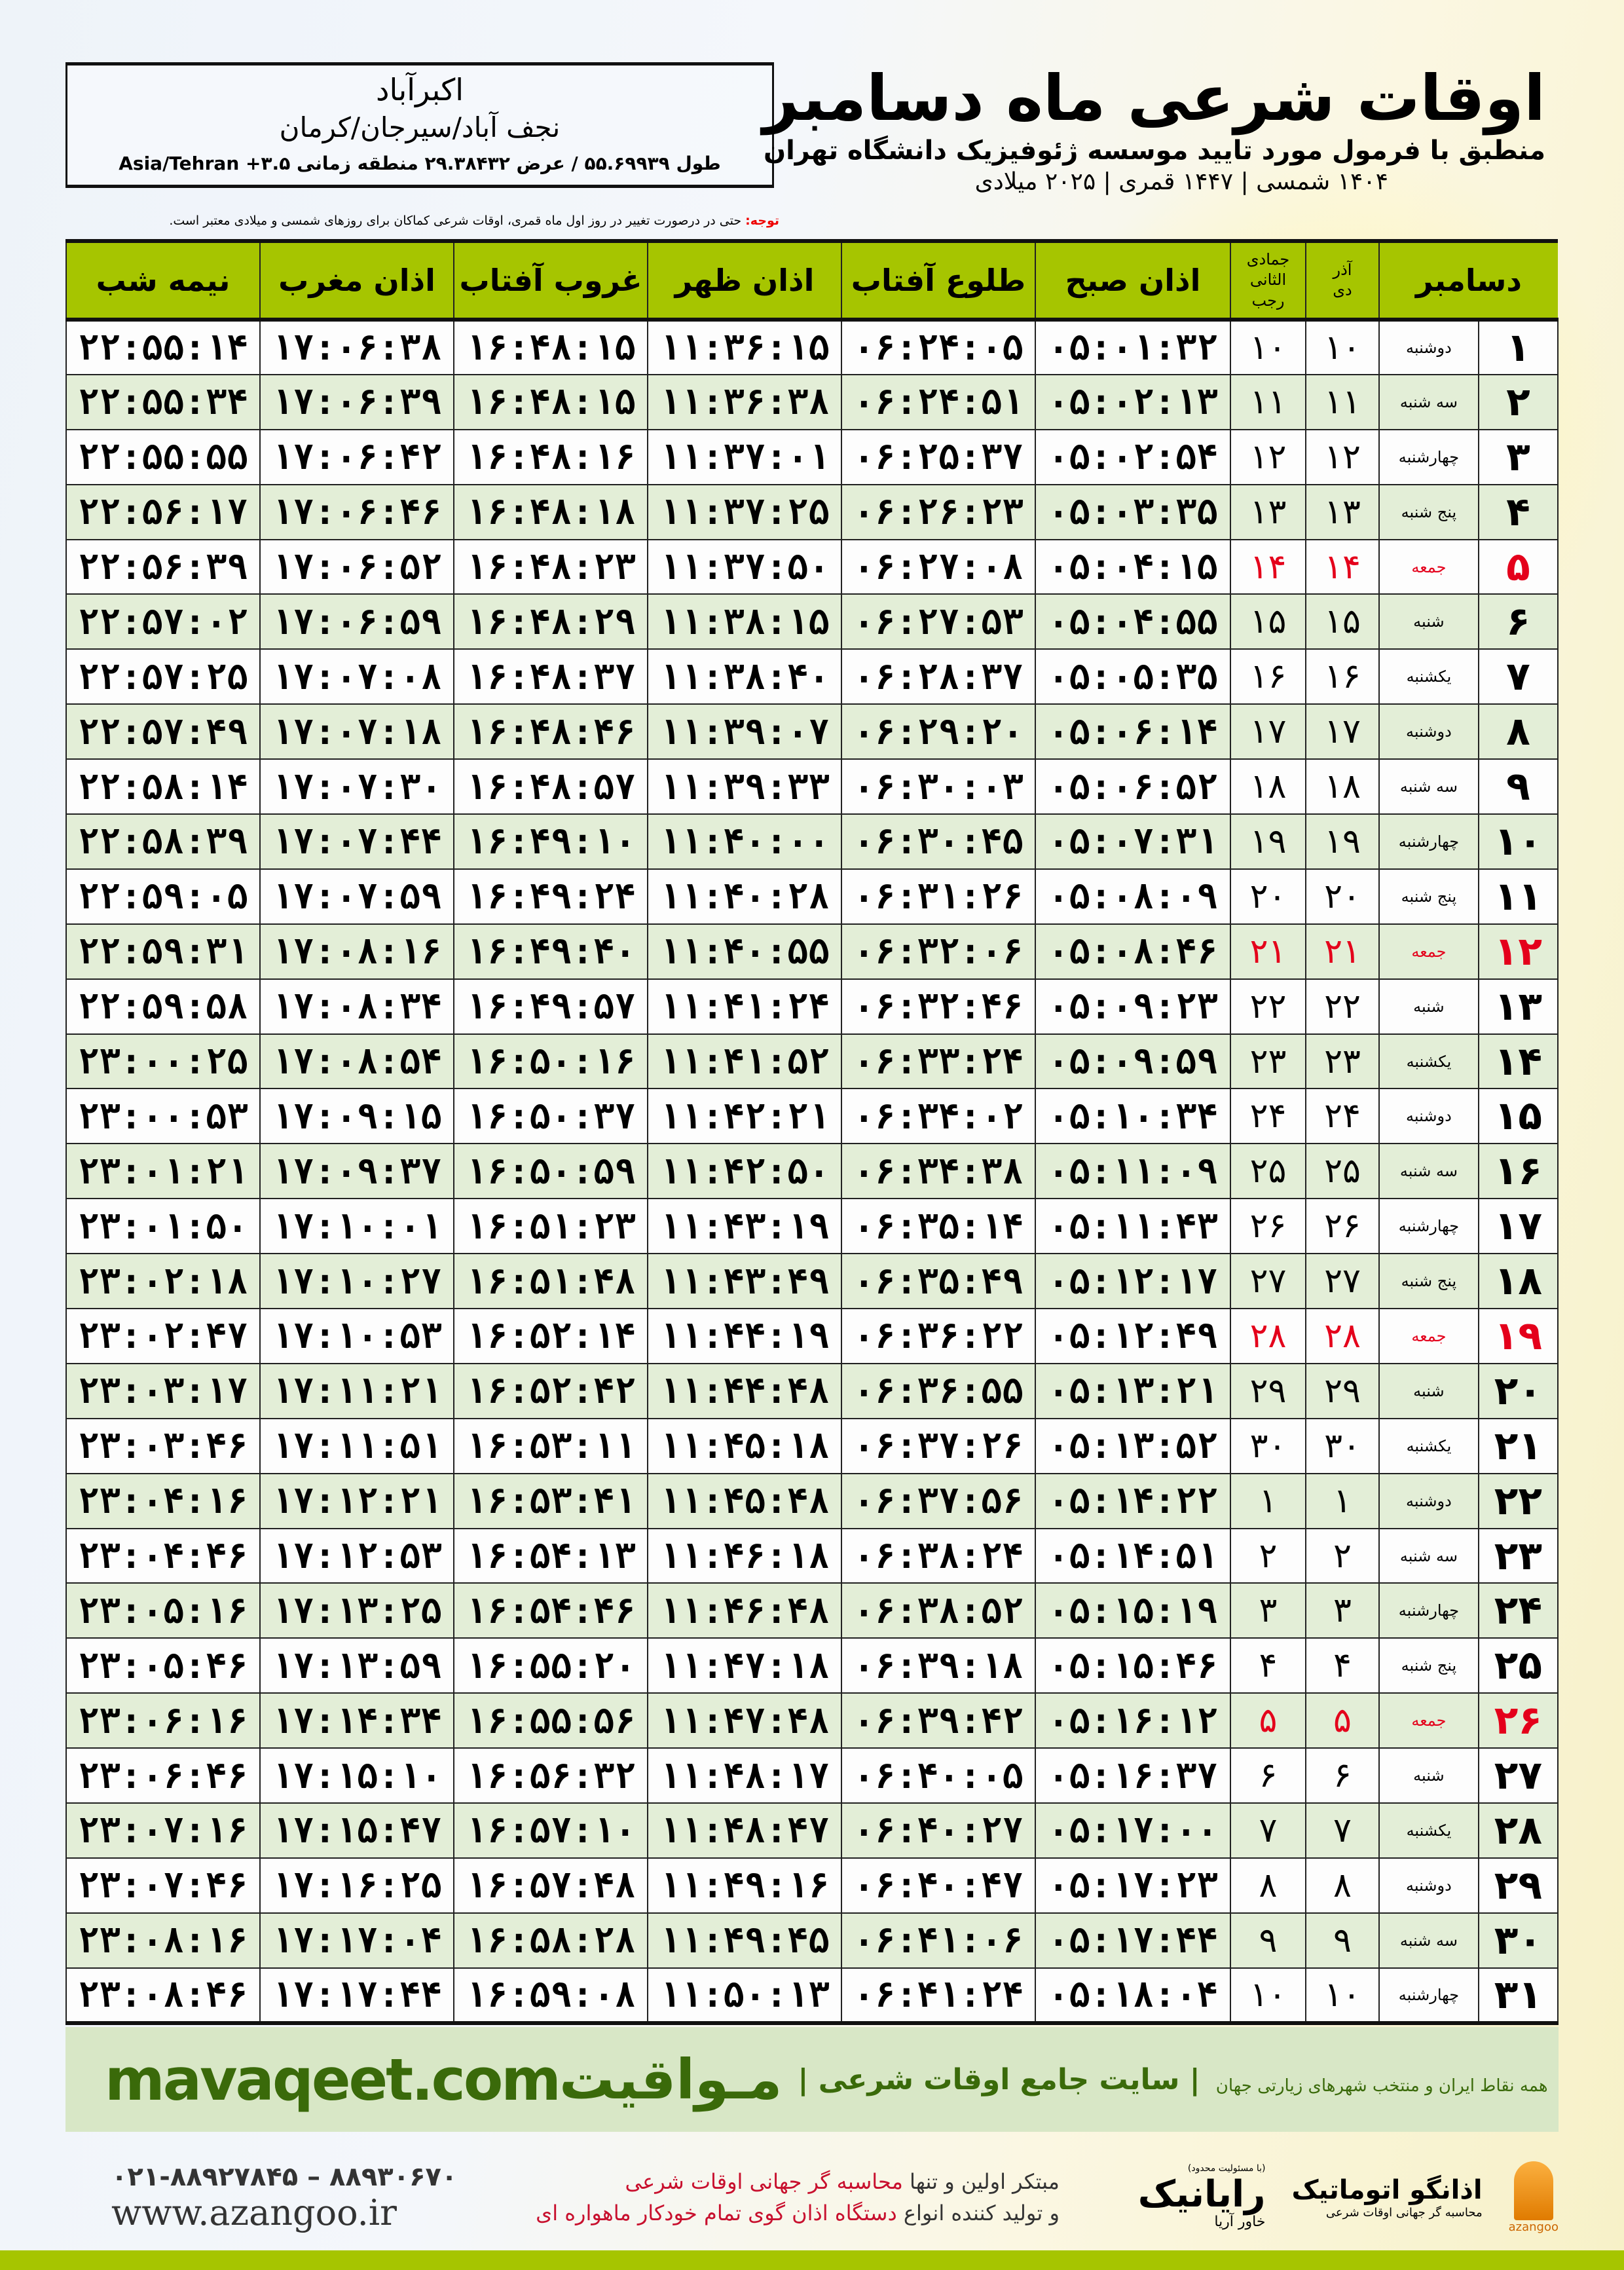 The height and width of the screenshot is (2270, 1624). Describe the element at coordinates (1133, 1996) in the screenshot. I see `subh-time: ۰۵:۱۸:۰۴` at that location.